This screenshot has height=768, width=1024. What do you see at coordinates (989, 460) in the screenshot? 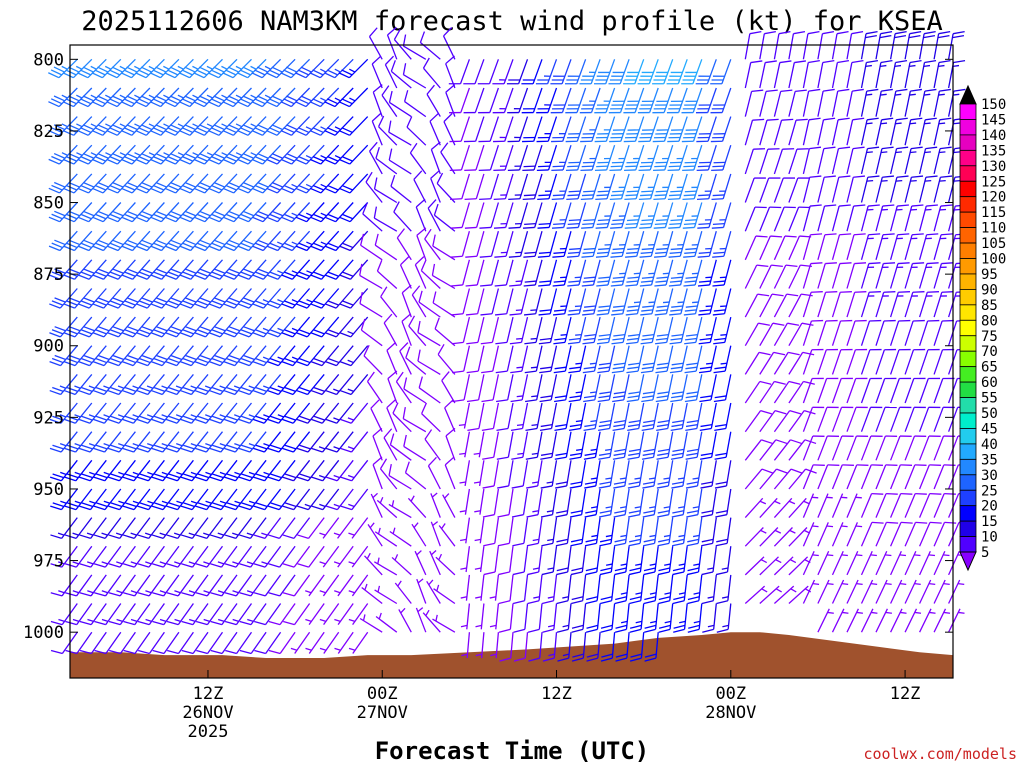
I see `colorbar-label: 35` at bounding box center [989, 460].